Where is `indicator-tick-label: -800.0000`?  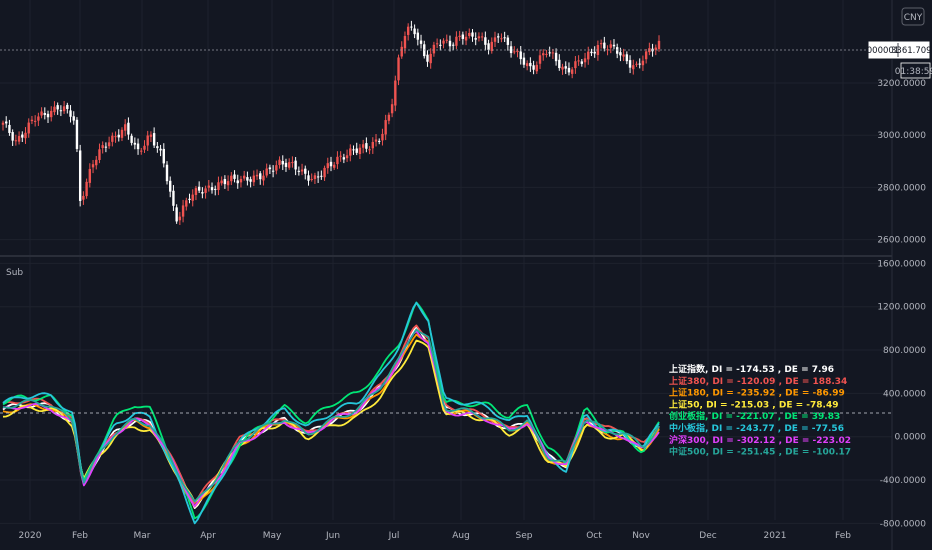
indicator-tick-label: -800.0000 is located at coordinates (903, 524).